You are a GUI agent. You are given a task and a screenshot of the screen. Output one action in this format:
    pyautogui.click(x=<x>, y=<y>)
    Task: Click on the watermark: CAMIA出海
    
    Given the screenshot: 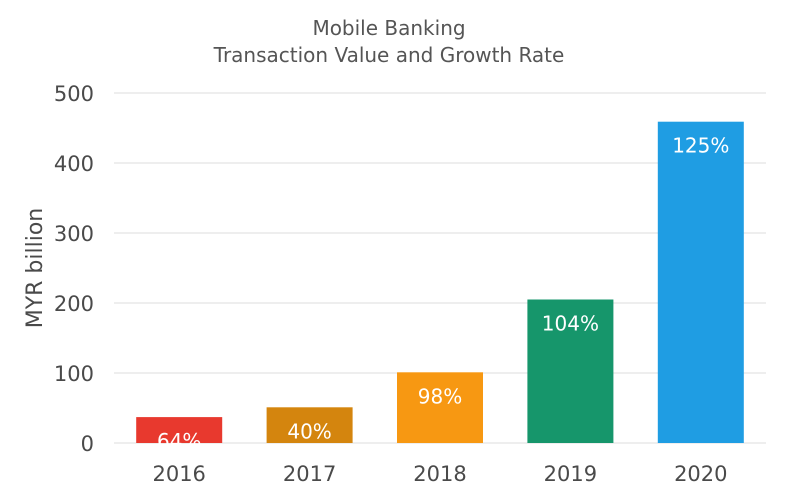 What is the action you would take?
    pyautogui.click(x=702, y=459)
    